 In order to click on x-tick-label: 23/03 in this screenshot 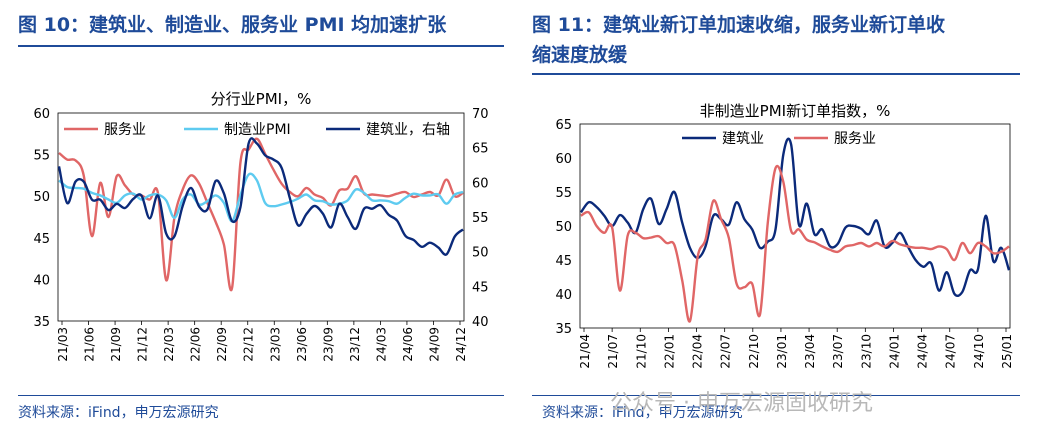, I will do `click(275, 344)`.